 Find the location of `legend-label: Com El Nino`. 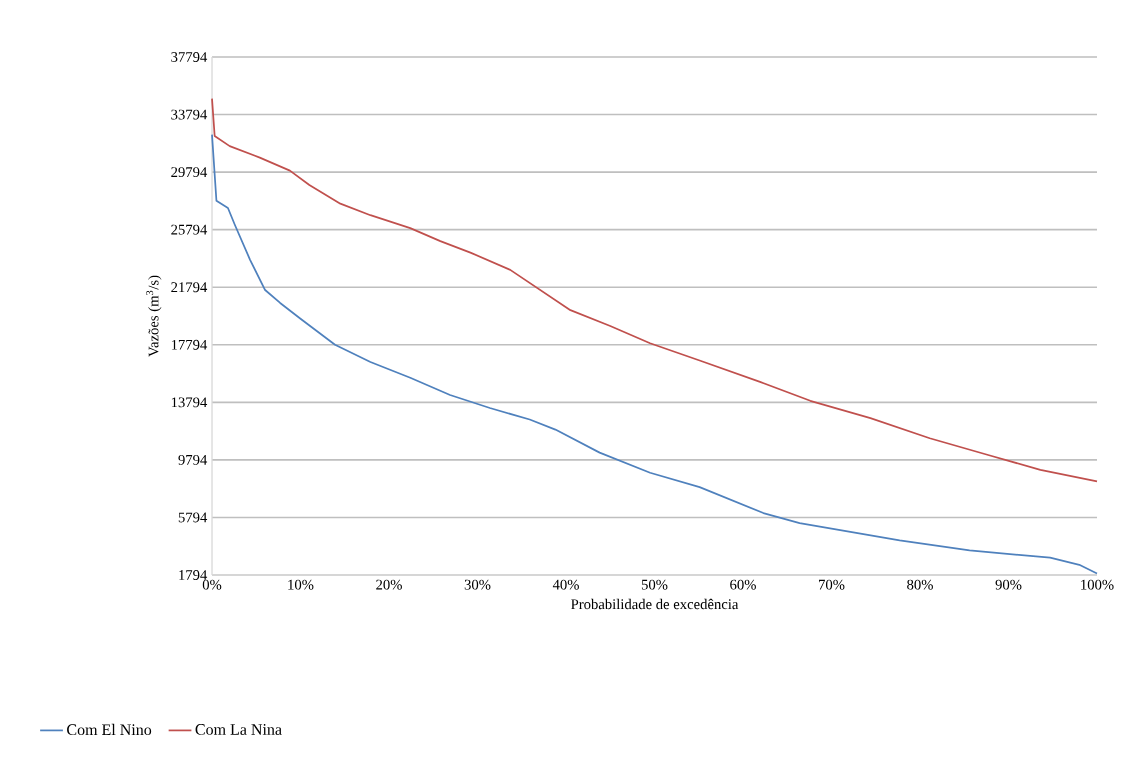

legend-label: Com El Nino is located at coordinates (109, 729).